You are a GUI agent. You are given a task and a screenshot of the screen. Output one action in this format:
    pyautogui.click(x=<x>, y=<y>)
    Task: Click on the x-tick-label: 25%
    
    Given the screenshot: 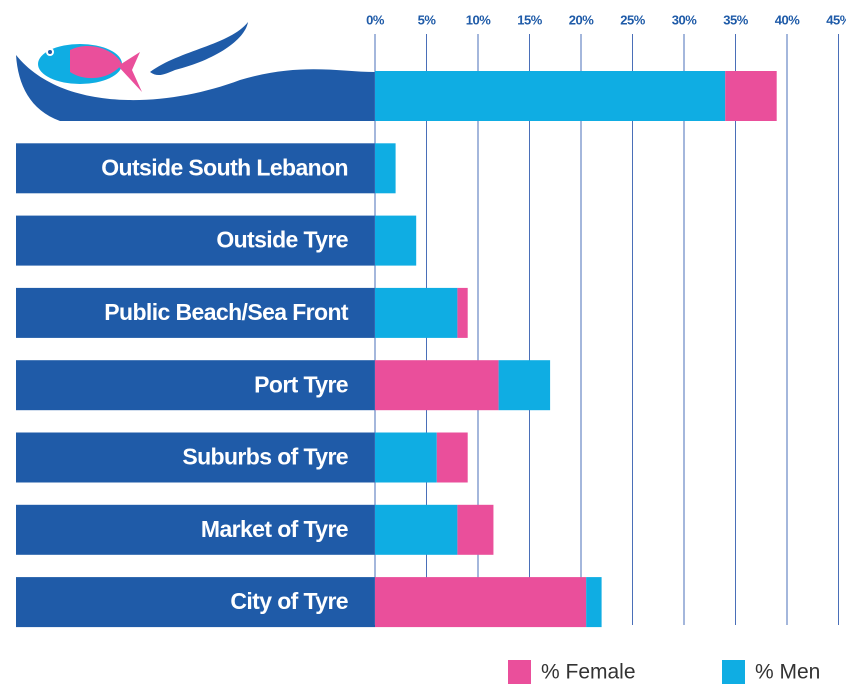 What is the action you would take?
    pyautogui.click(x=632, y=19)
    